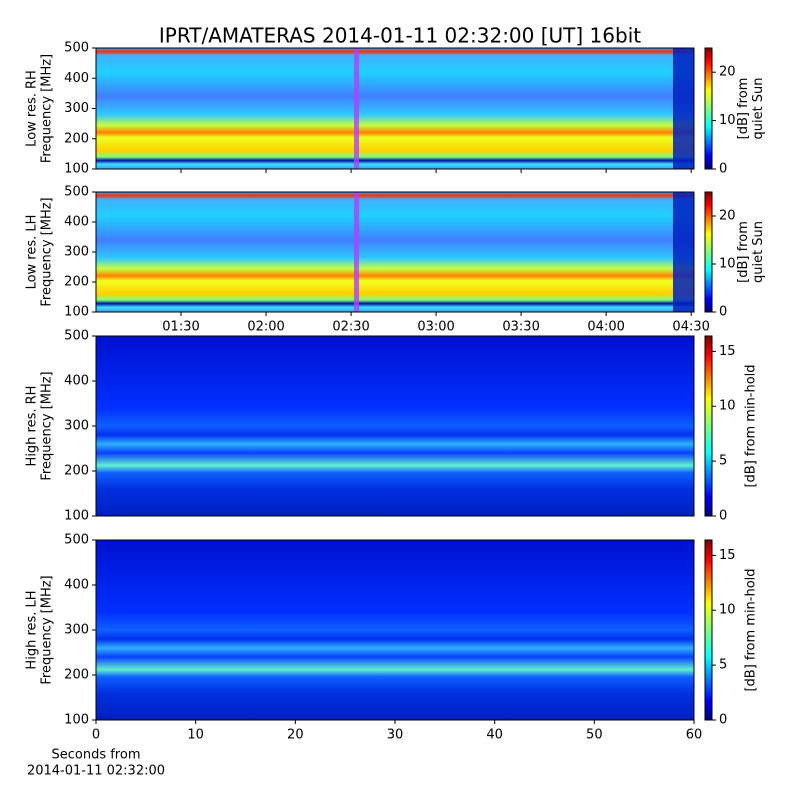 This screenshot has width=800, height=804. Describe the element at coordinates (605, 327) in the screenshot. I see `x-tick-label: 04:00` at that location.